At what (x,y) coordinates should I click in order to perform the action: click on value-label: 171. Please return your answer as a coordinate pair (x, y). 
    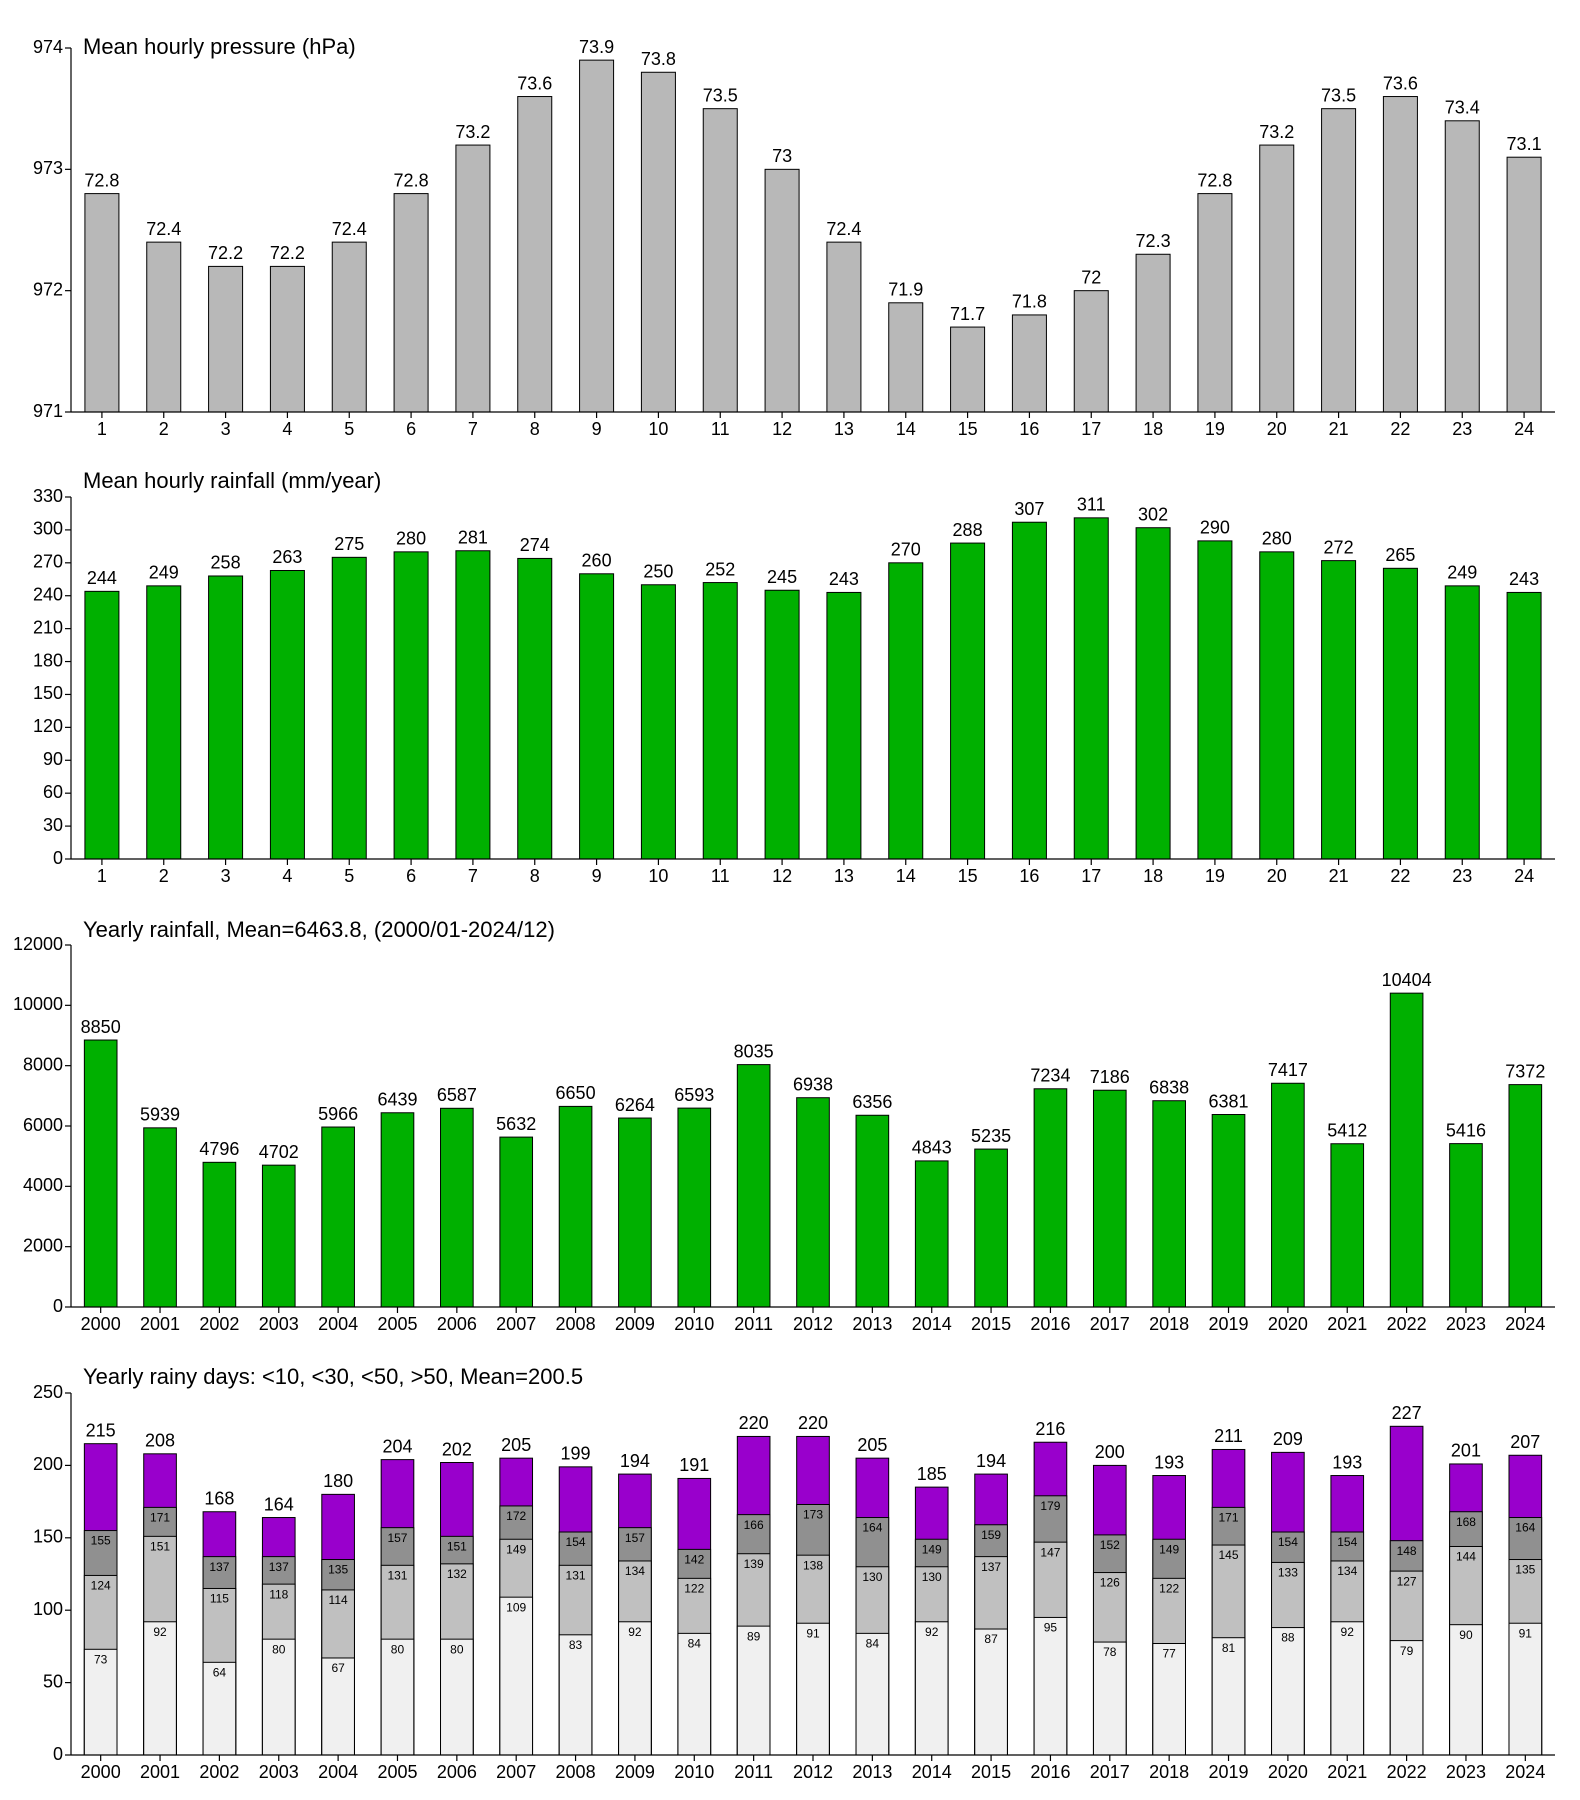
    Looking at the image, I should click on (1229, 1518).